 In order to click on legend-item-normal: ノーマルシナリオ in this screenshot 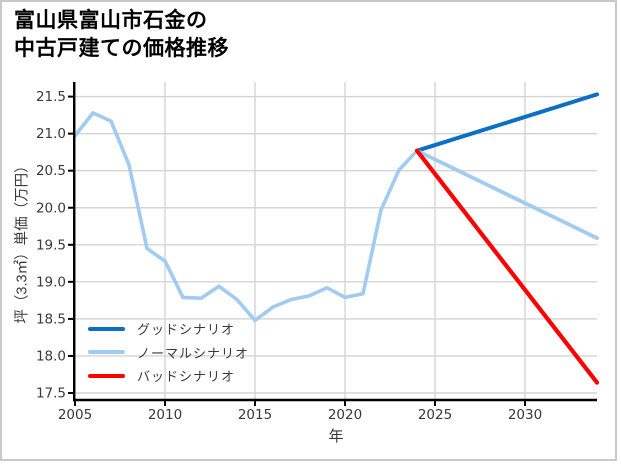, I will do `click(168, 353)`.